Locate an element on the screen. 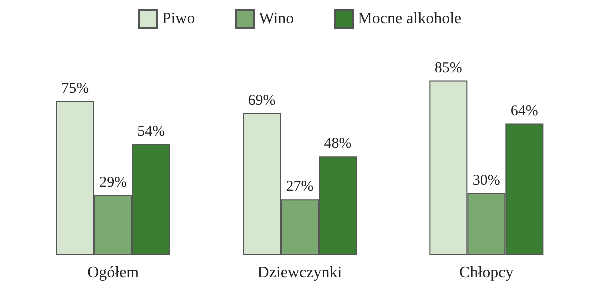  x-tick-label: Dziewczynki is located at coordinates (300, 273).